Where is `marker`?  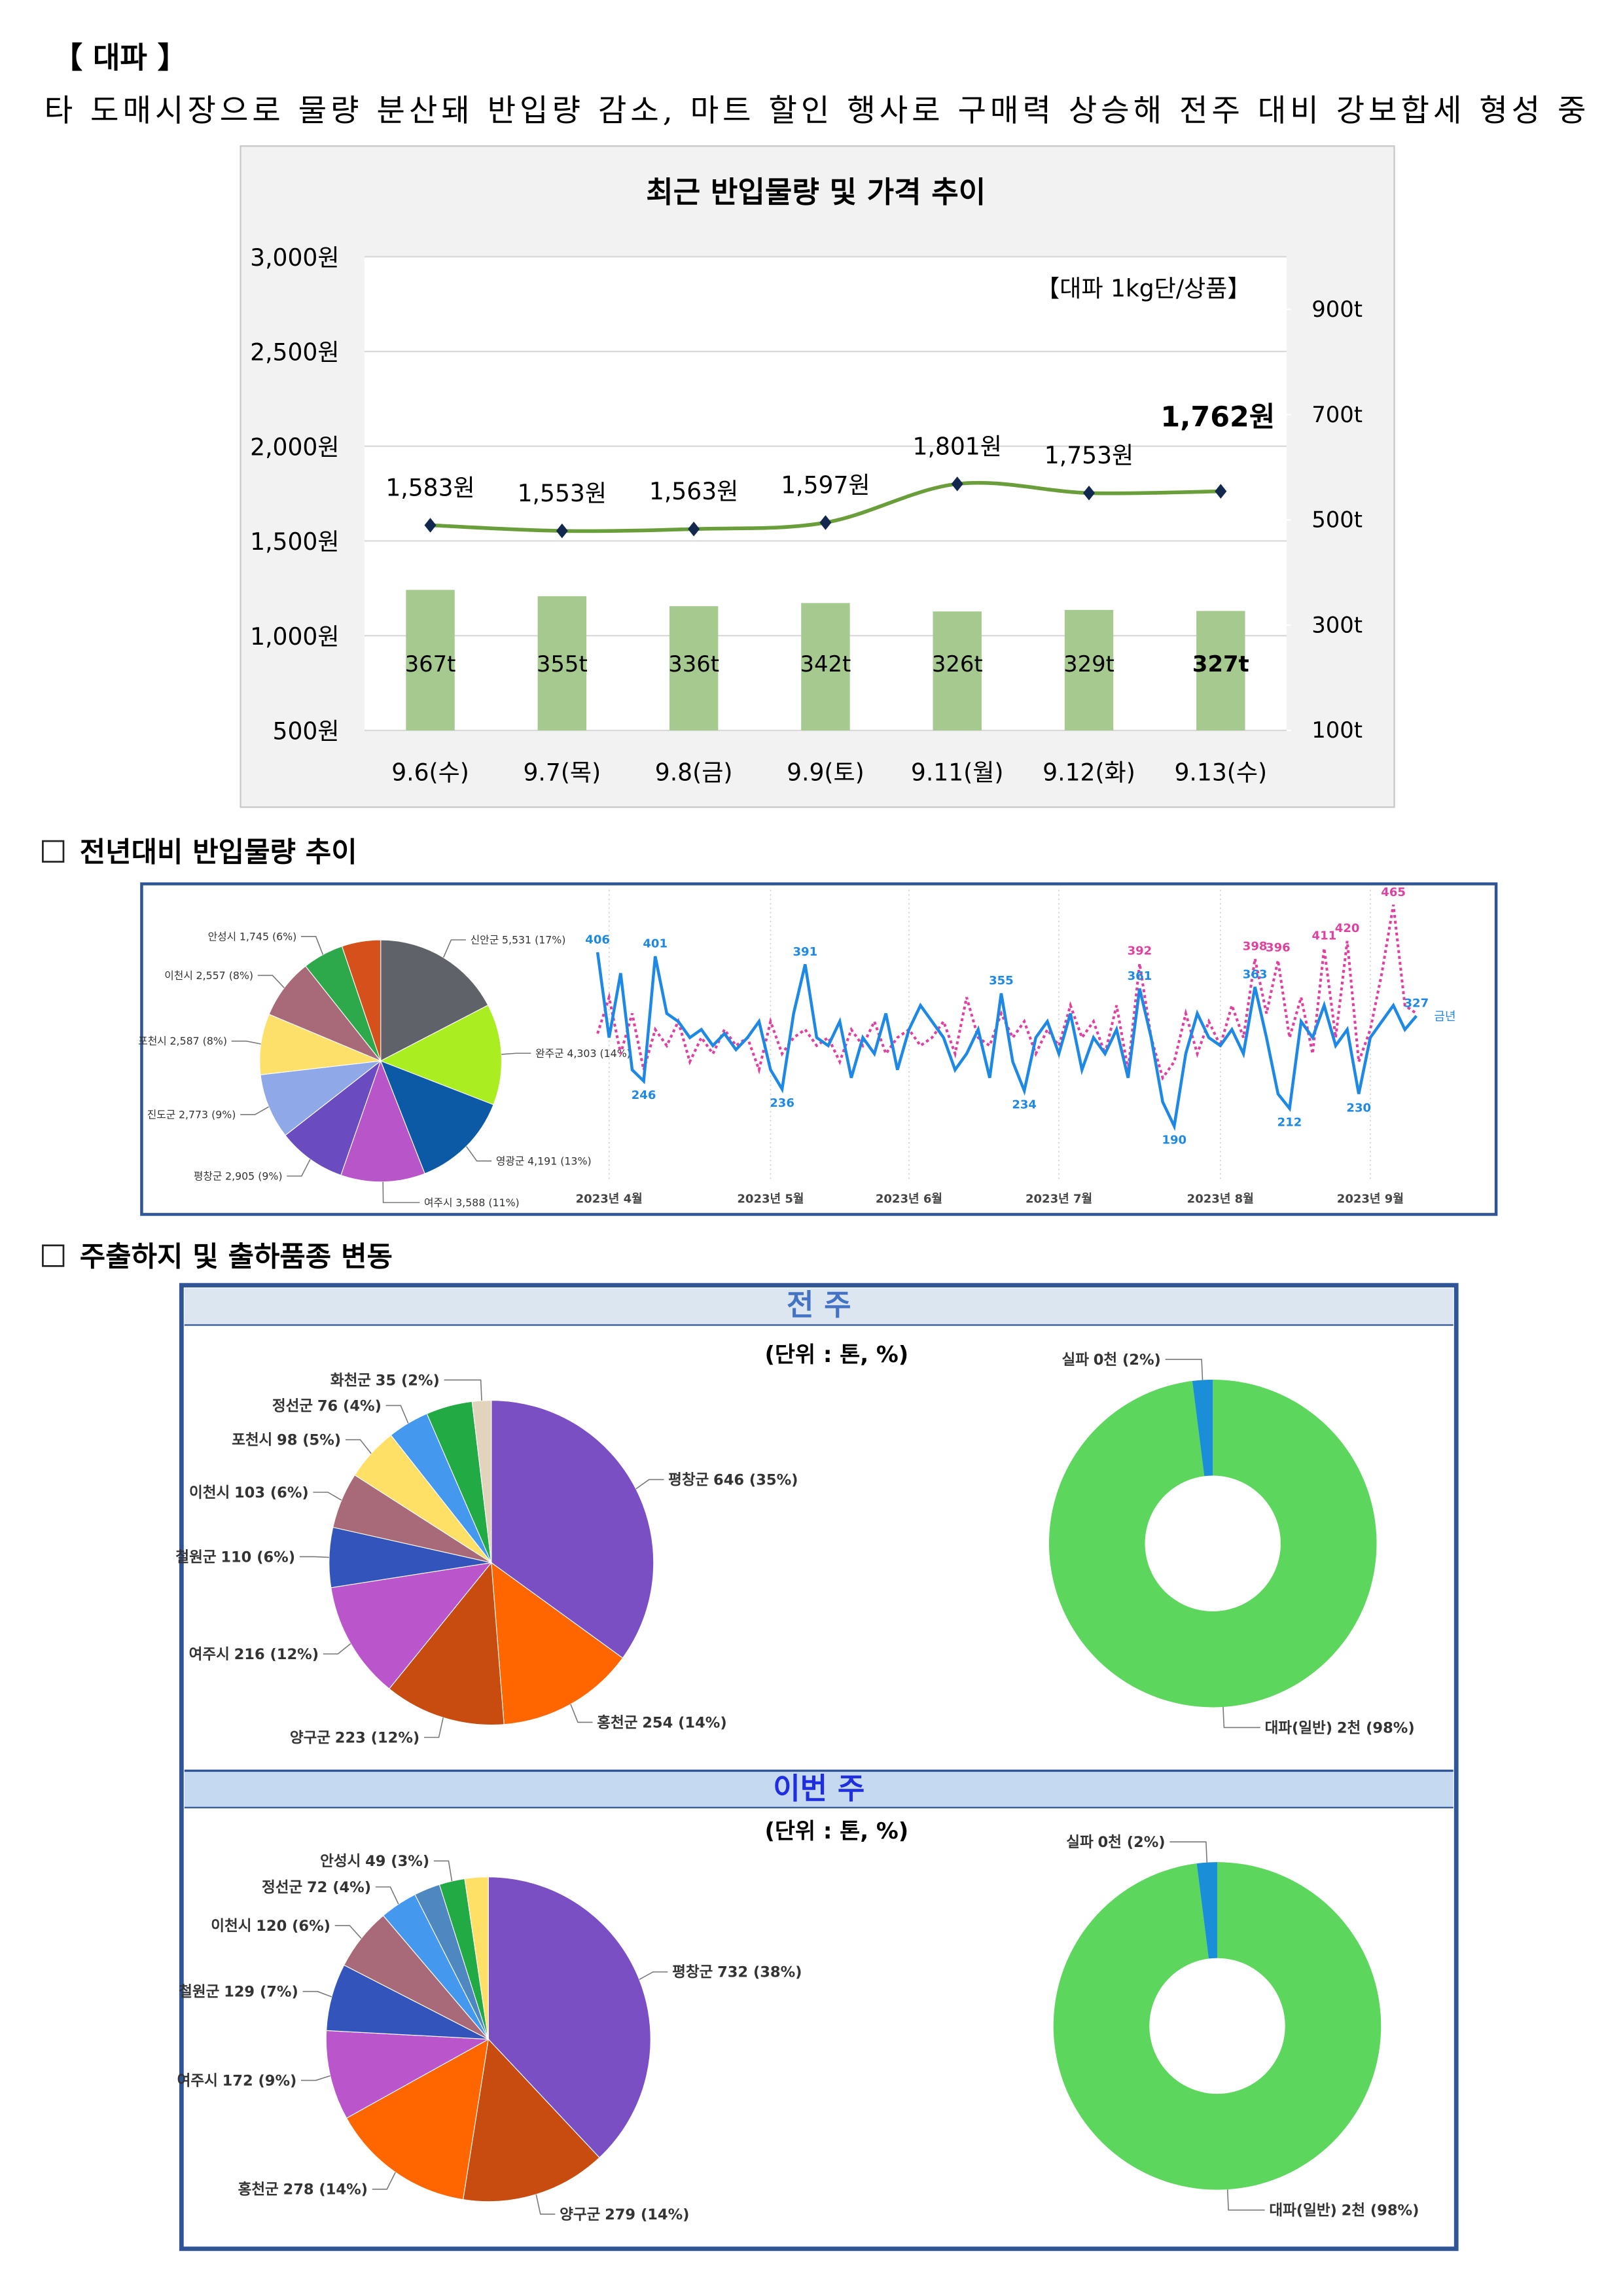 marker is located at coordinates (1221, 491).